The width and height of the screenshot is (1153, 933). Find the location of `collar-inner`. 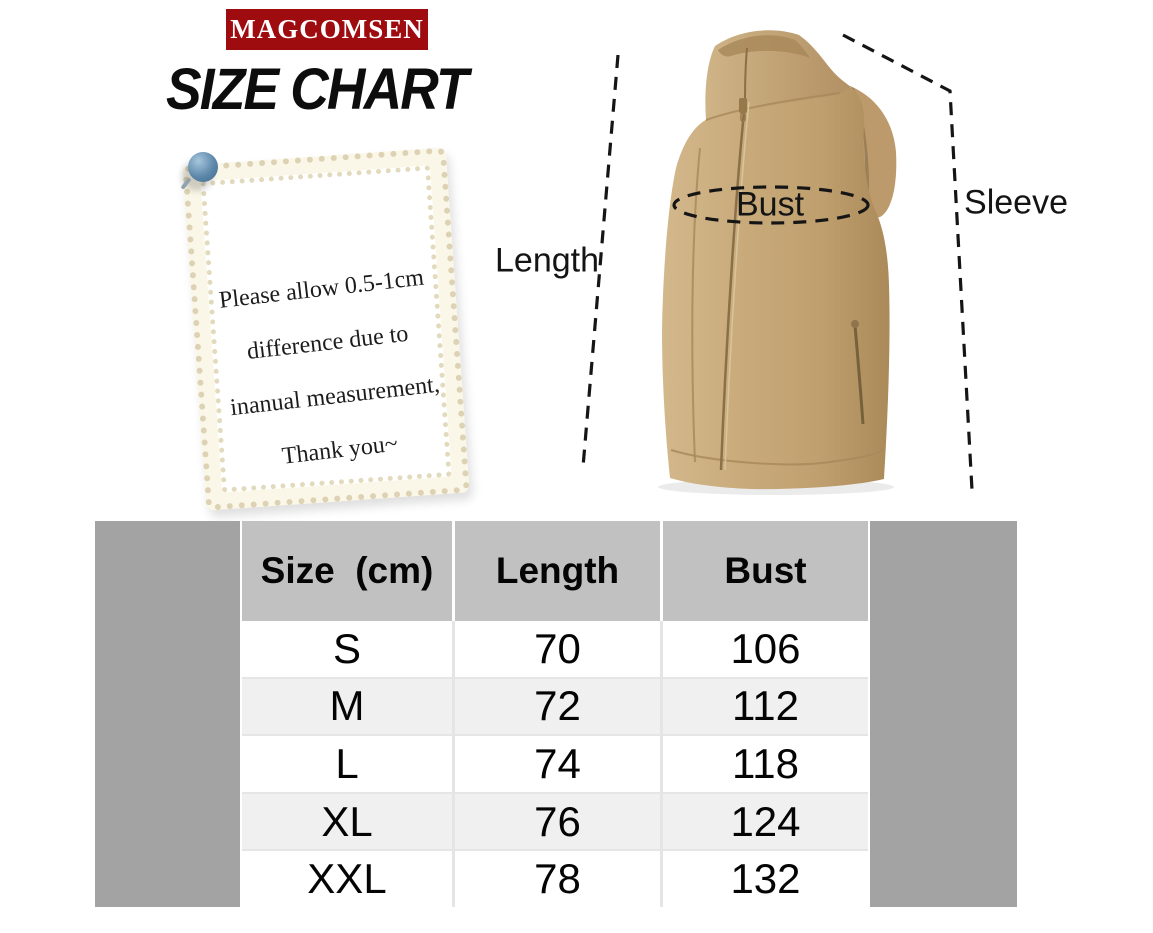

collar-inner is located at coordinates (764, 46).